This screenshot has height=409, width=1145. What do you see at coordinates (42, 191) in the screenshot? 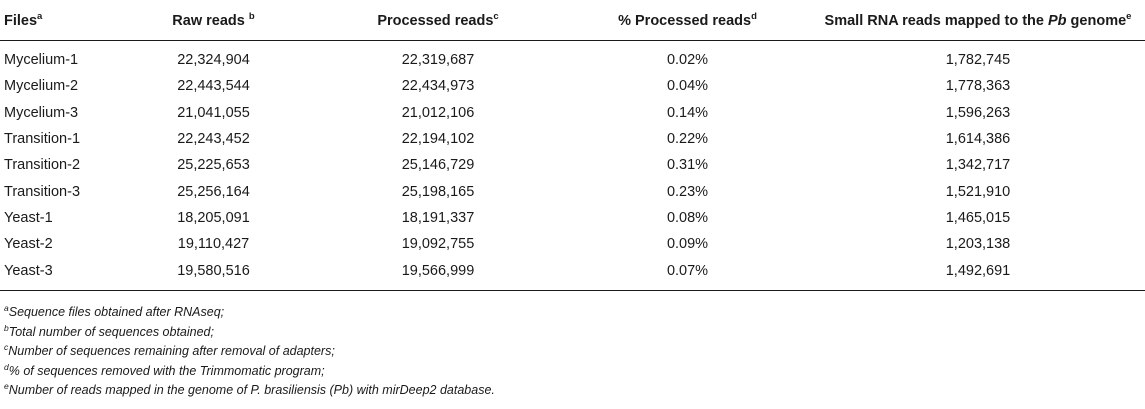
I see `cell-file-name: Transition-3` at bounding box center [42, 191].